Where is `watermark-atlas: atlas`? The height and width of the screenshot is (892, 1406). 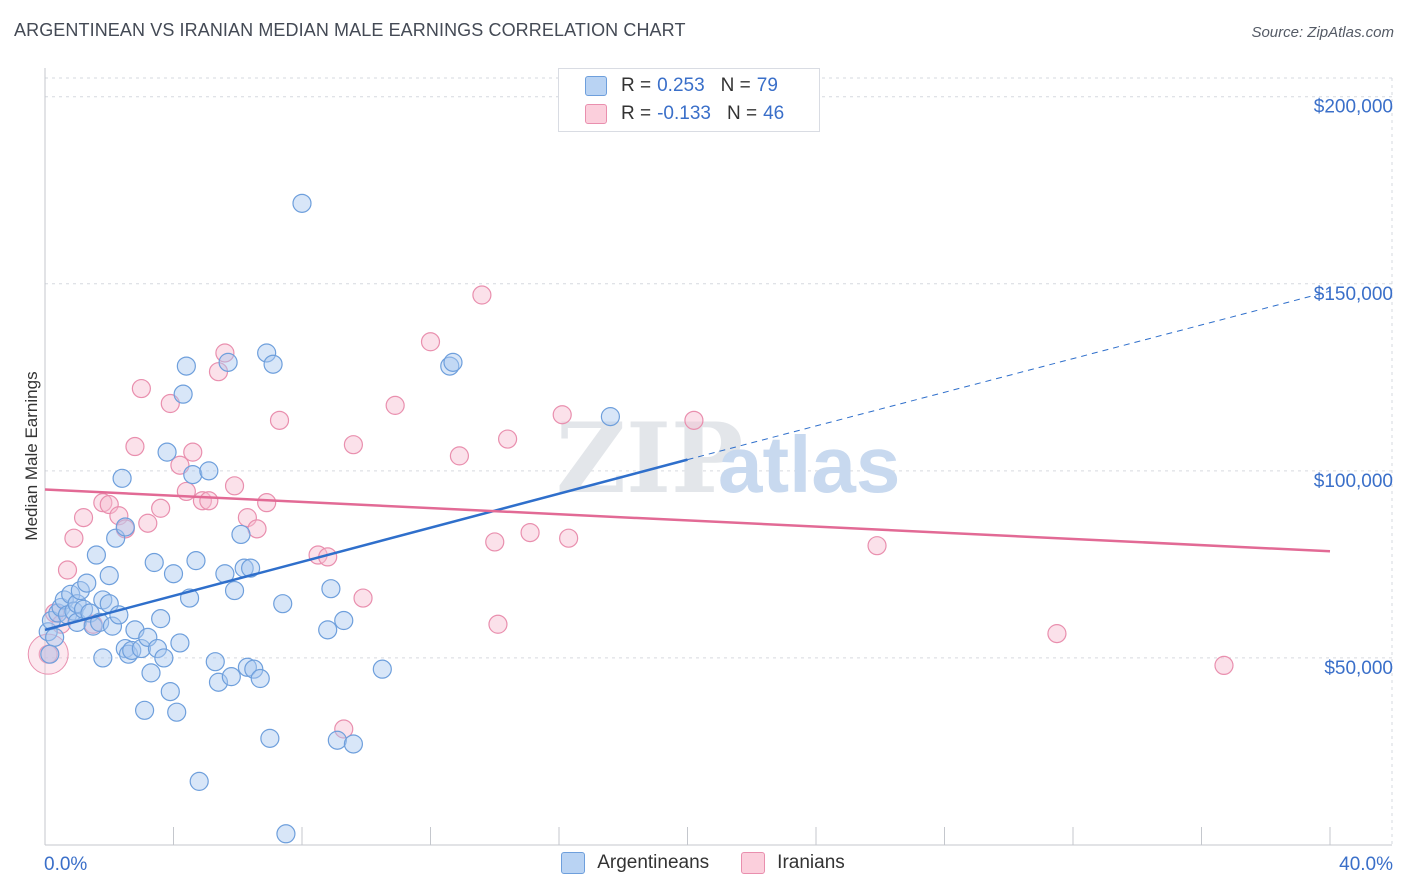 watermark-atlas: atlas is located at coordinates (809, 464).